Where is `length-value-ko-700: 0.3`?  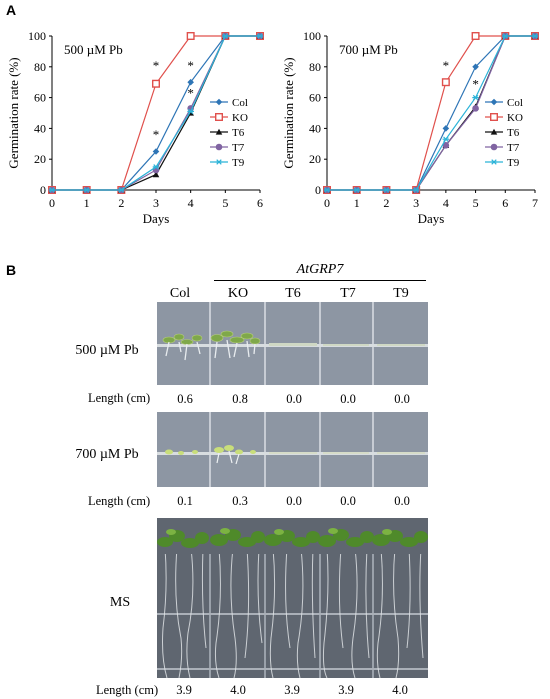
length-value-ko-700: 0.3 is located at coordinates (240, 501).